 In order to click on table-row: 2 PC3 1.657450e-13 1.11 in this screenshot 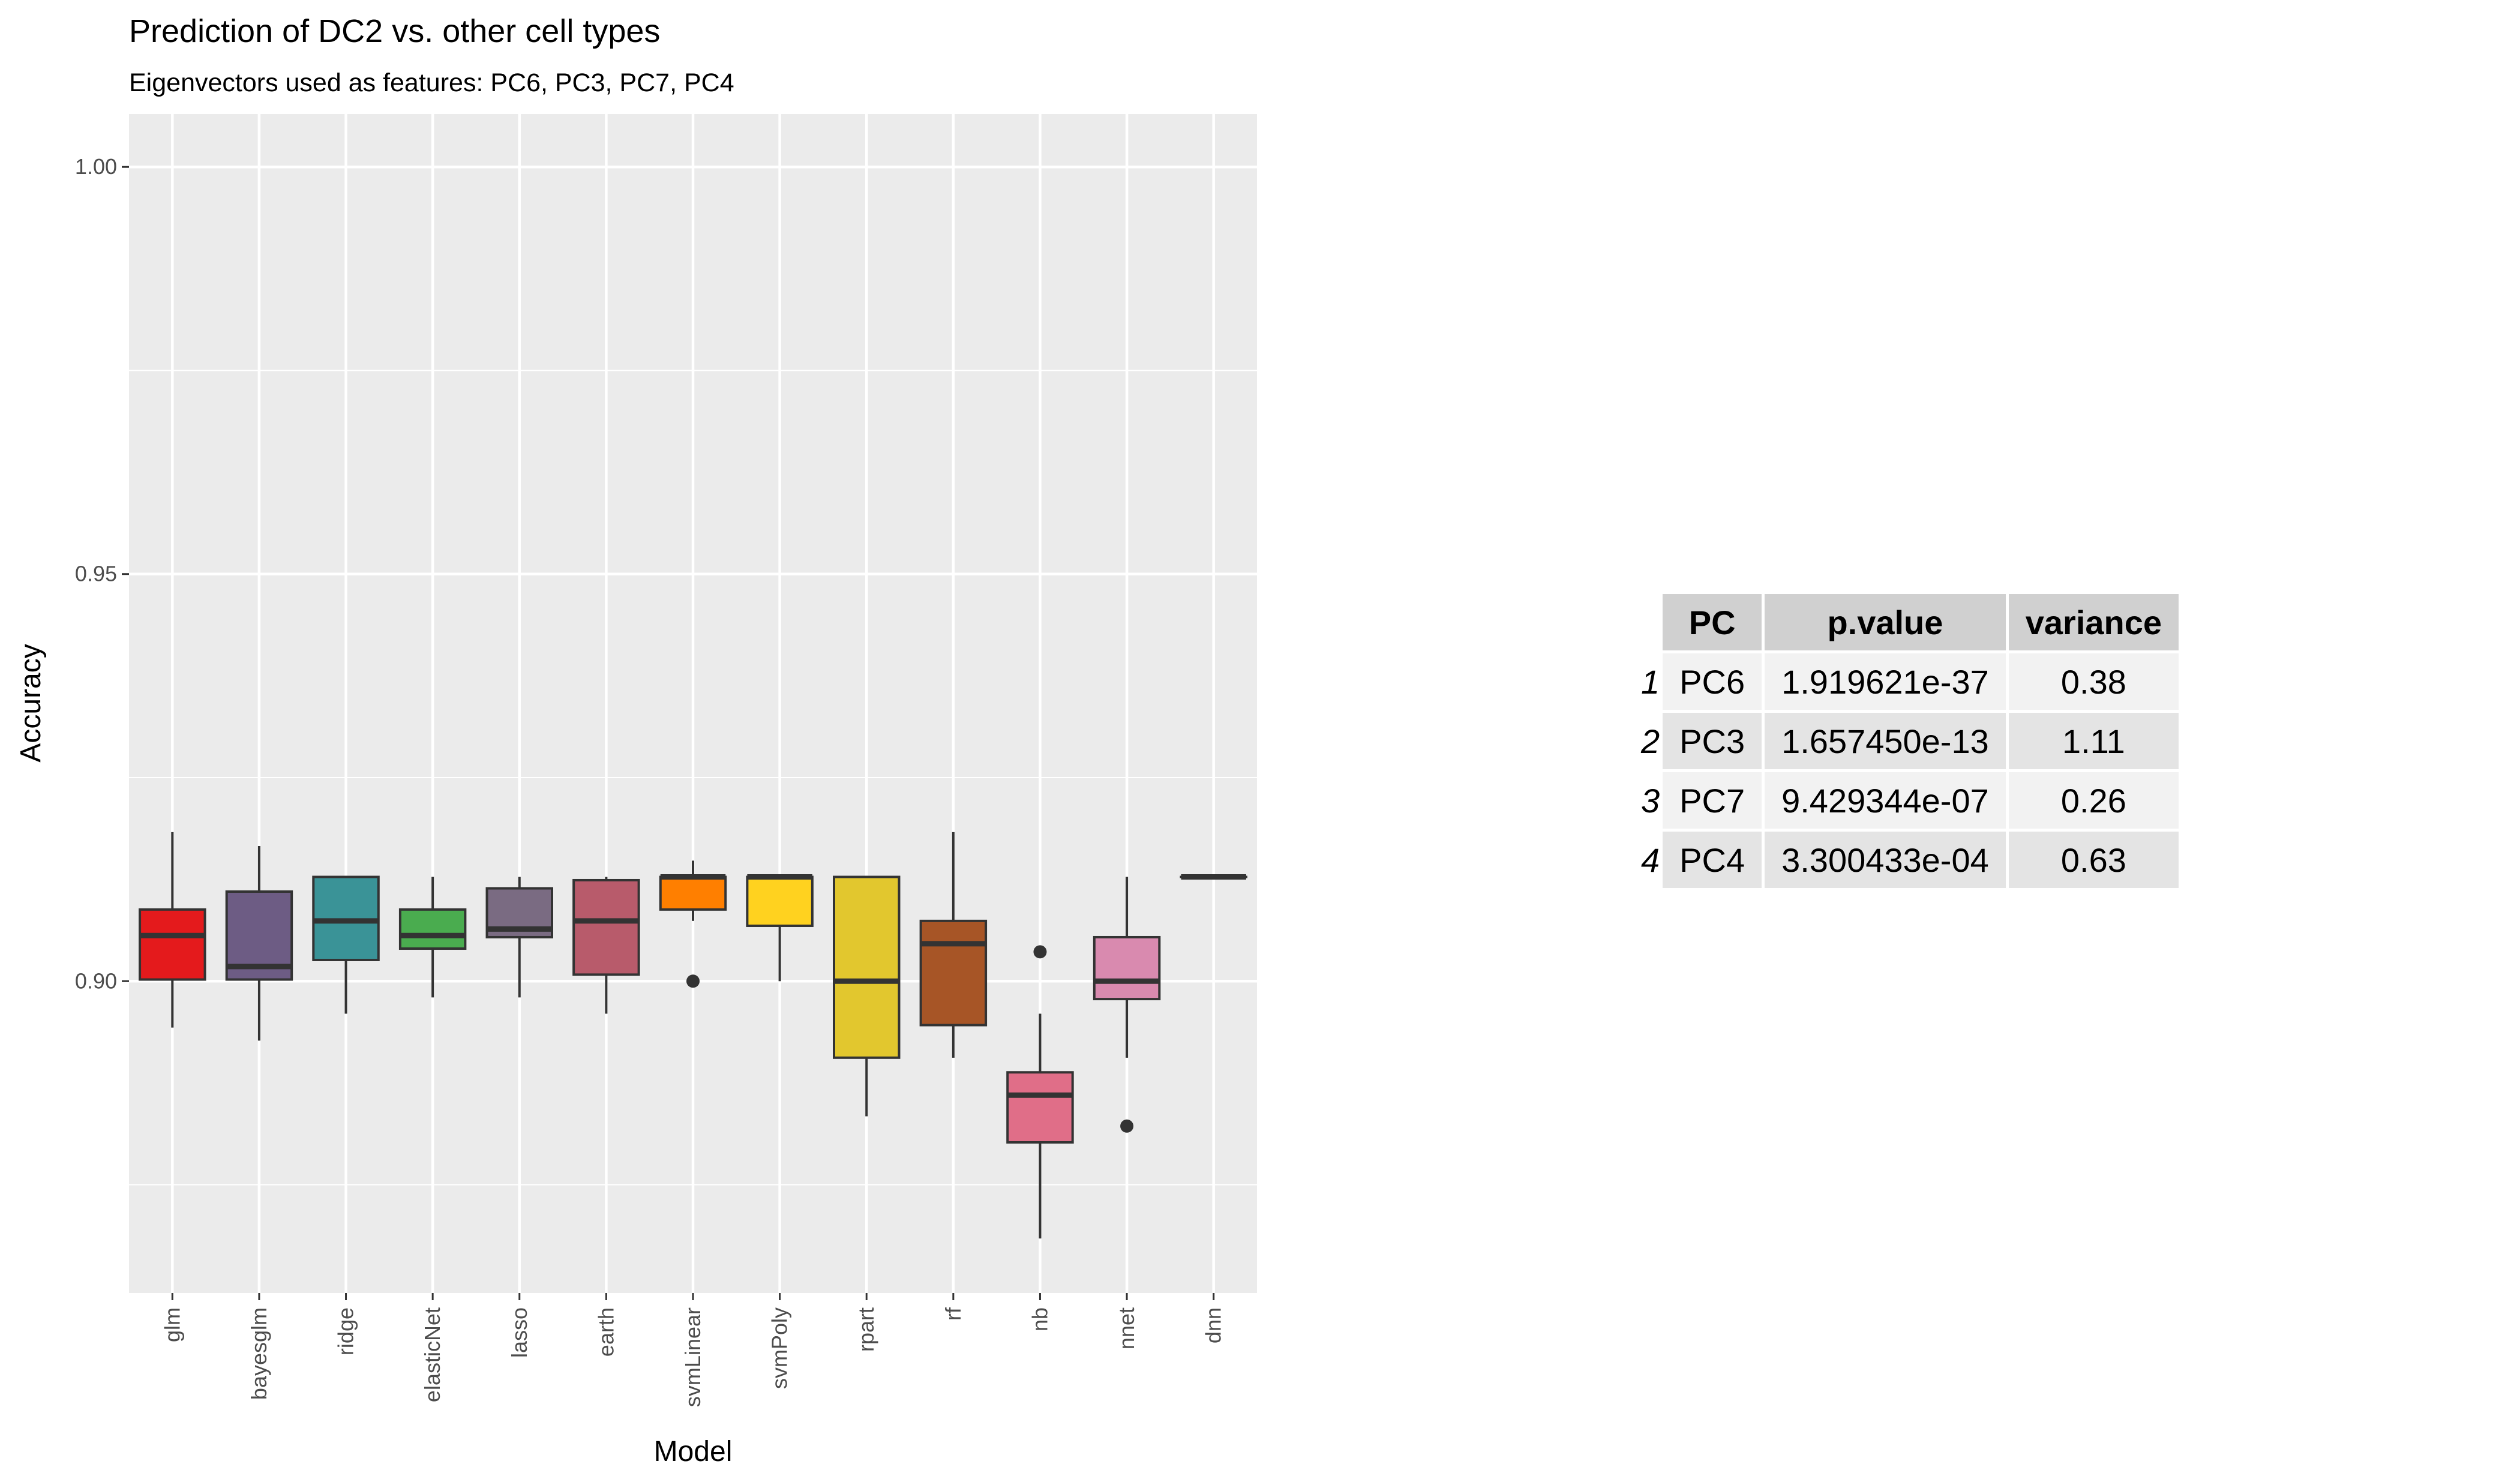, I will do `click(1907, 741)`.